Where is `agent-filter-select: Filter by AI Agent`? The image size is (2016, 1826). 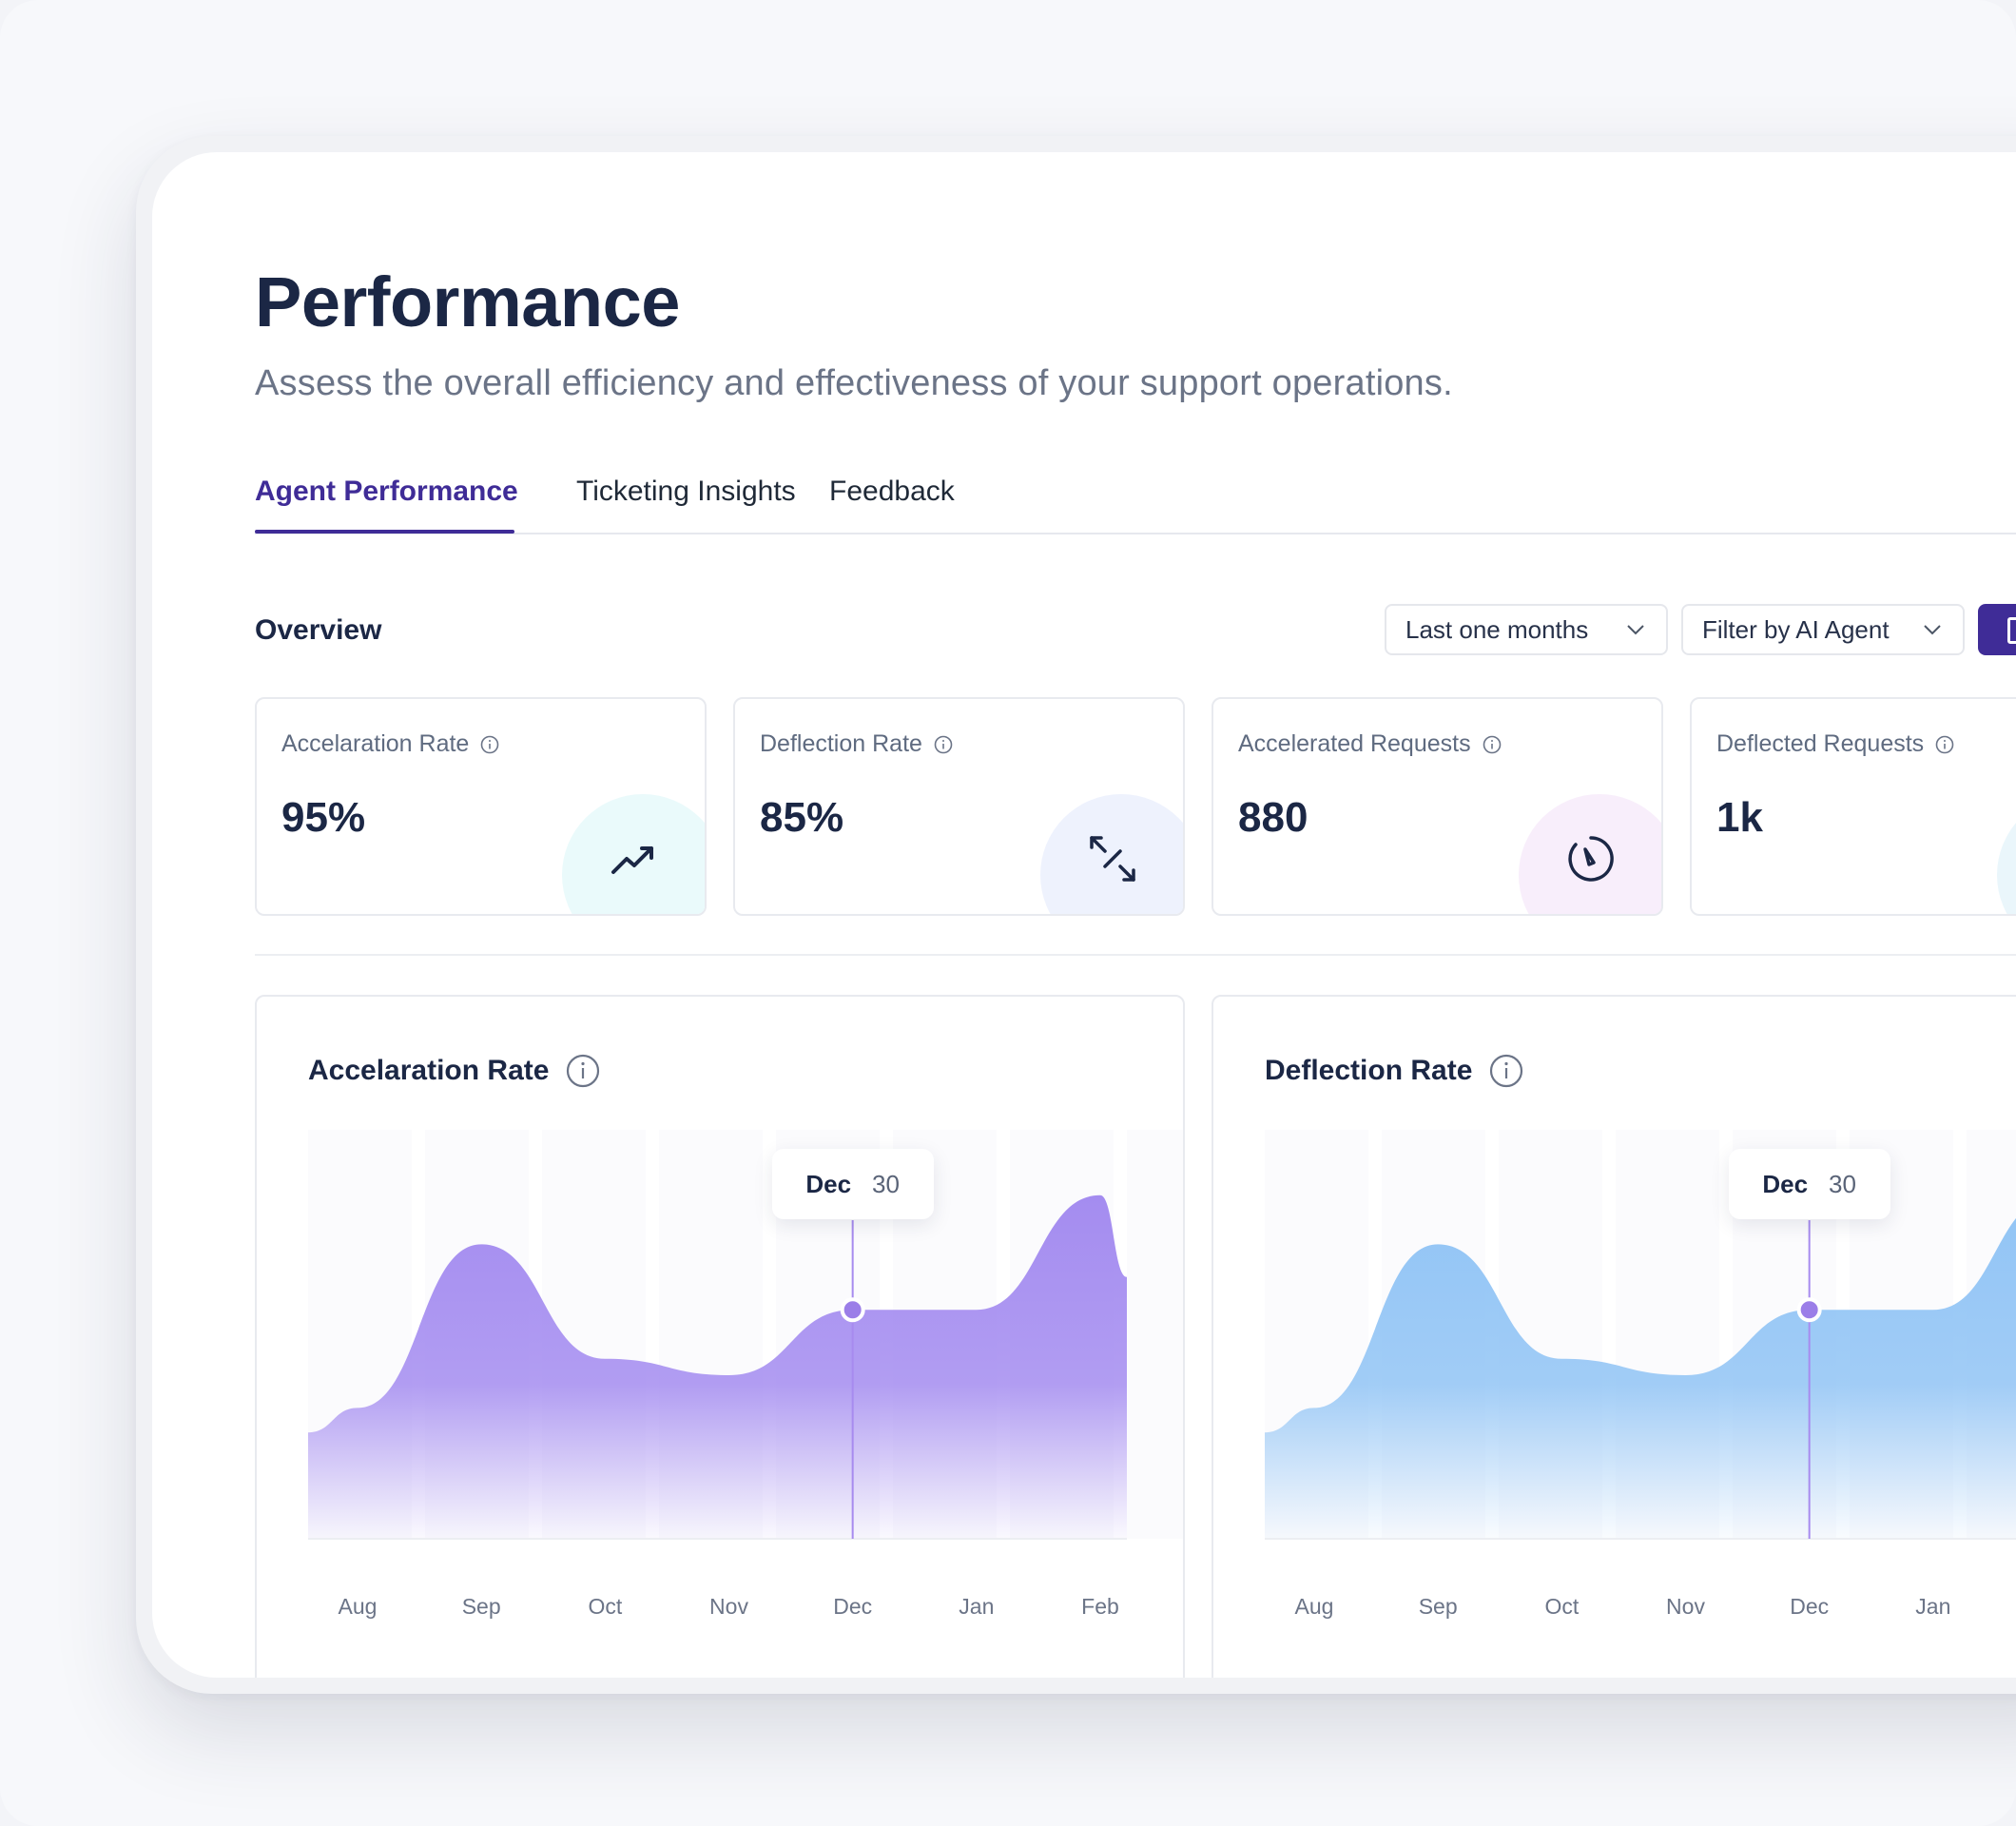 agent-filter-select: Filter by AI Agent is located at coordinates (1823, 629).